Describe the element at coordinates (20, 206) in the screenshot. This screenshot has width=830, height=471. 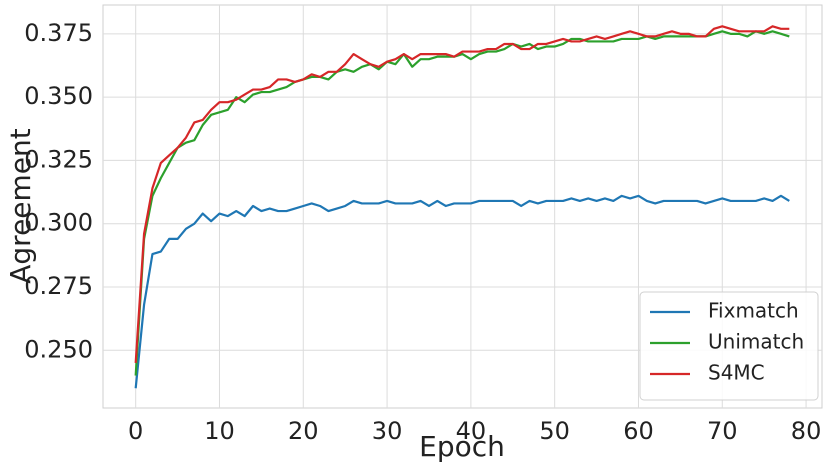
I see `y-axis-label: Agreement` at that location.